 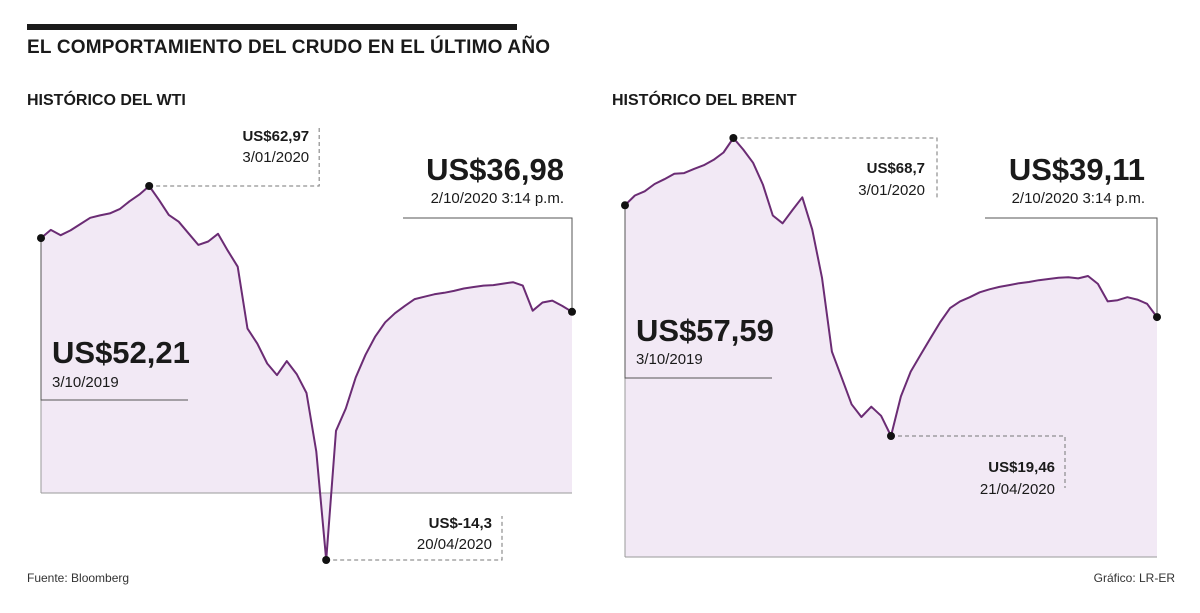 I want to click on brent-min-date: 21/04/2020, so click(x=1017, y=489).